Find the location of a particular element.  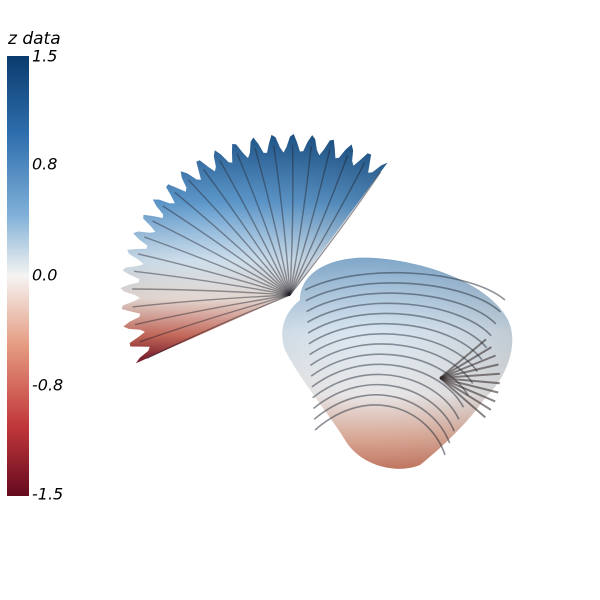

colorbar-title: z data is located at coordinates (34, 39).